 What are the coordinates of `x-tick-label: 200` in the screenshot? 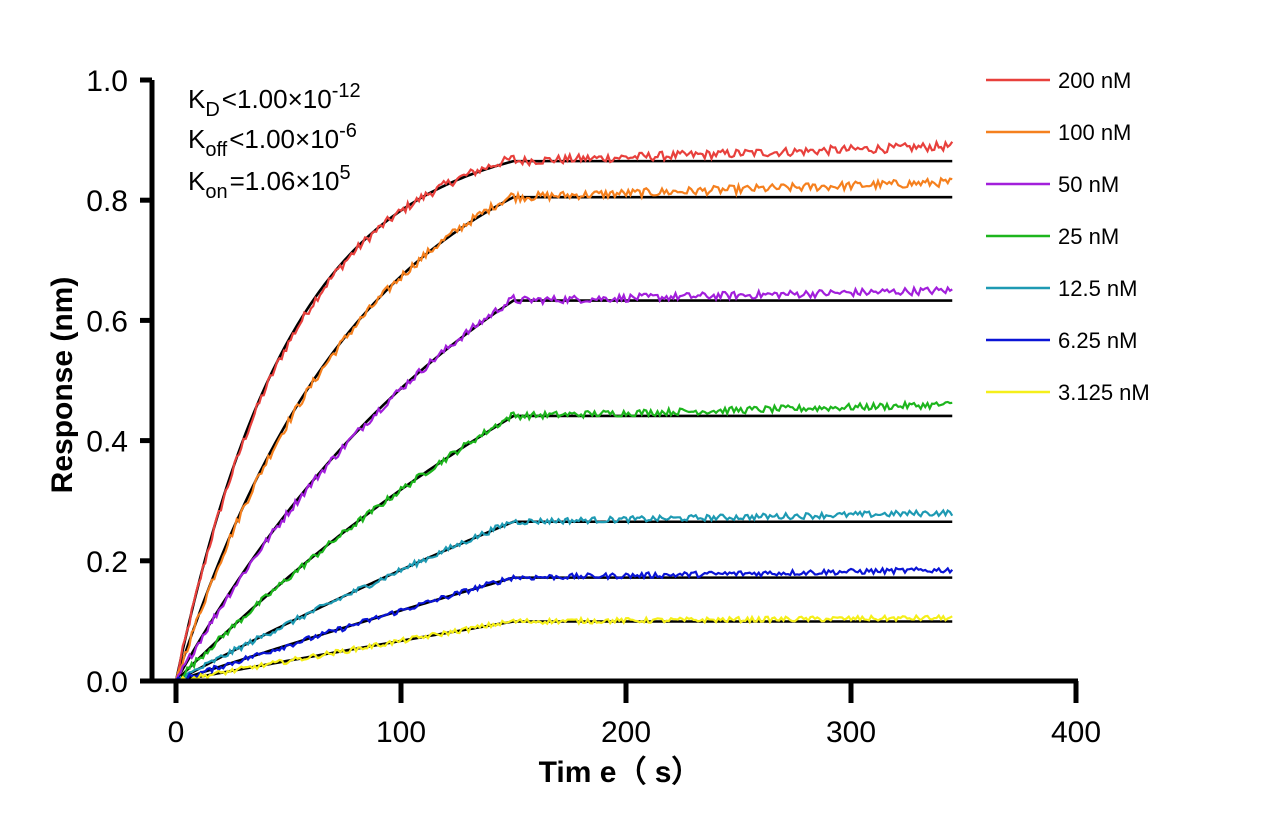 It's located at (626, 732).